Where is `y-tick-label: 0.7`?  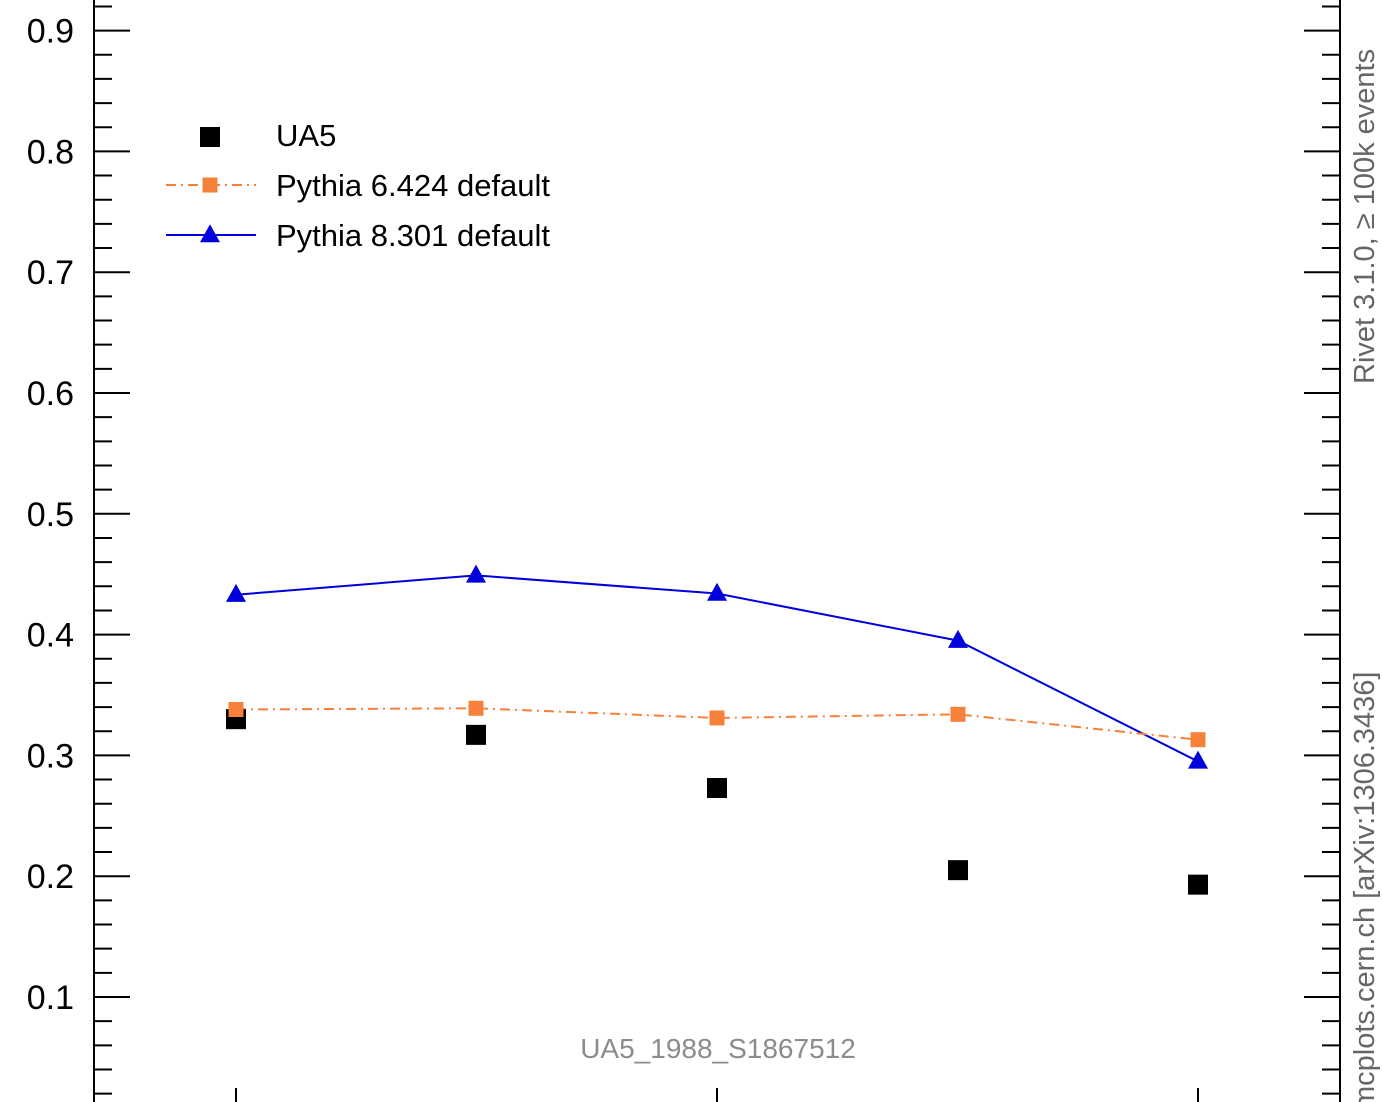 y-tick-label: 0.7 is located at coordinates (50, 273).